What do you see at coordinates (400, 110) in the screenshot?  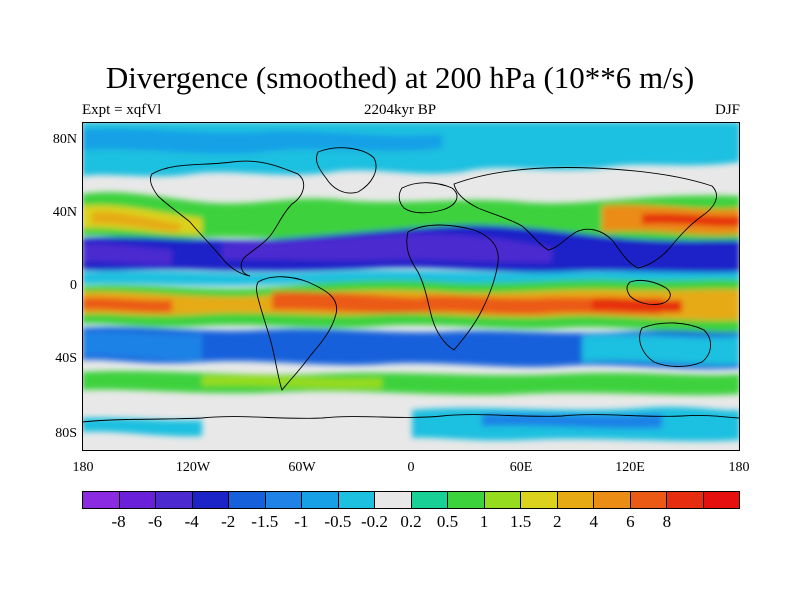 I see `period-label: 2204kyr BP` at bounding box center [400, 110].